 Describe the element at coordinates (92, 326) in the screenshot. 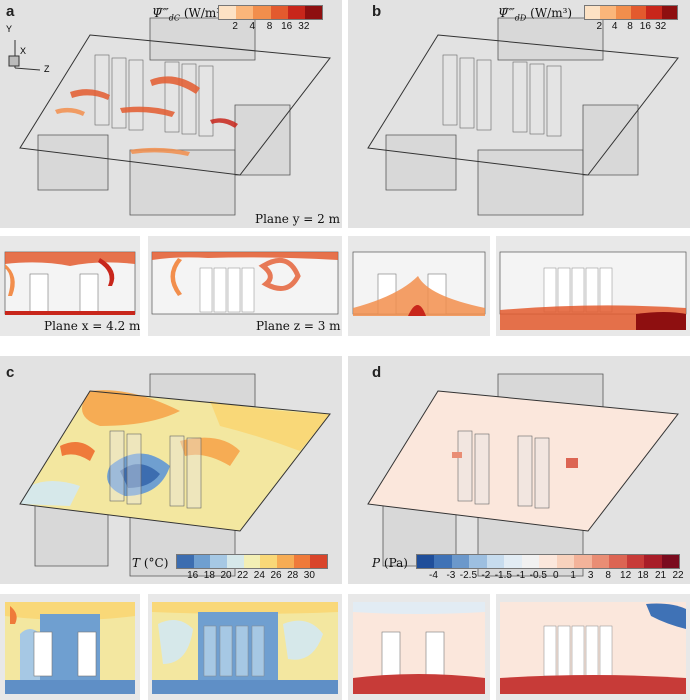

I see `plane-x-label: Plane x = 4.2 m` at that location.